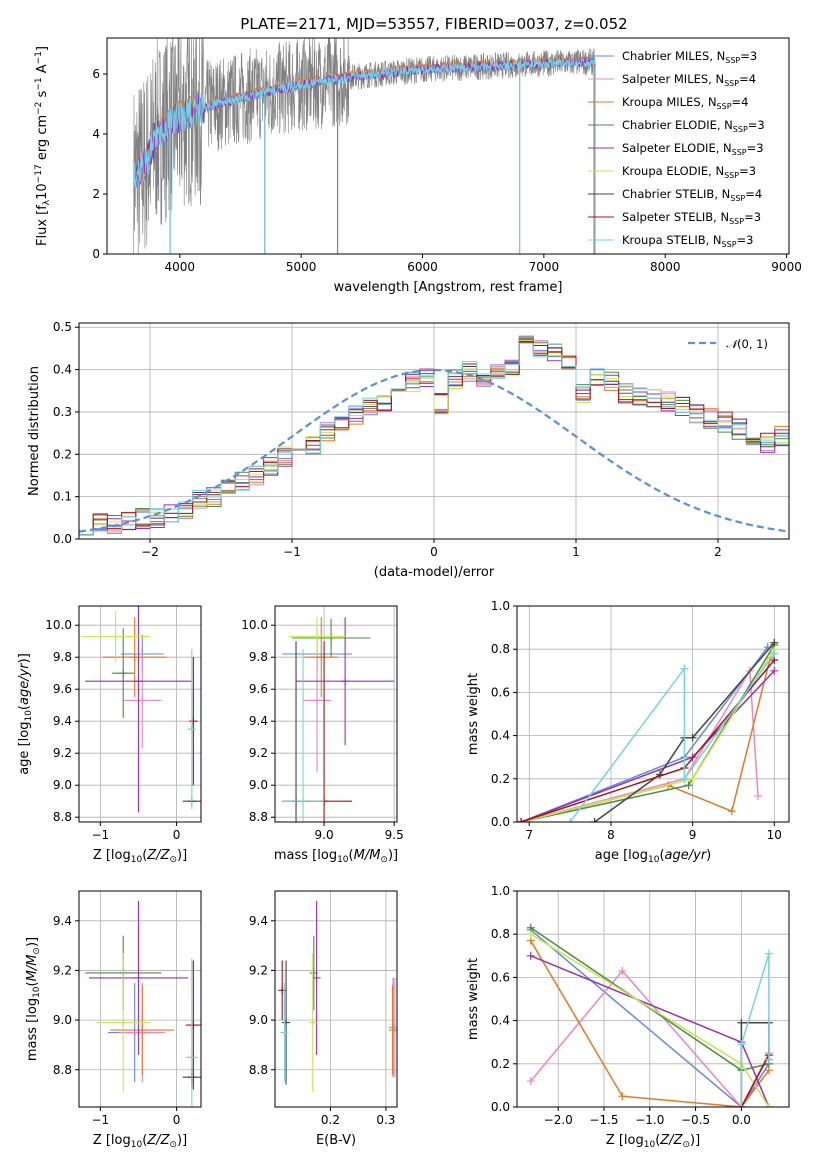 Image resolution: width=819 pixels, height=1170 pixels. Describe the element at coordinates (62, 721) in the screenshot. I see `y-tick-label: 9.4` at that location.